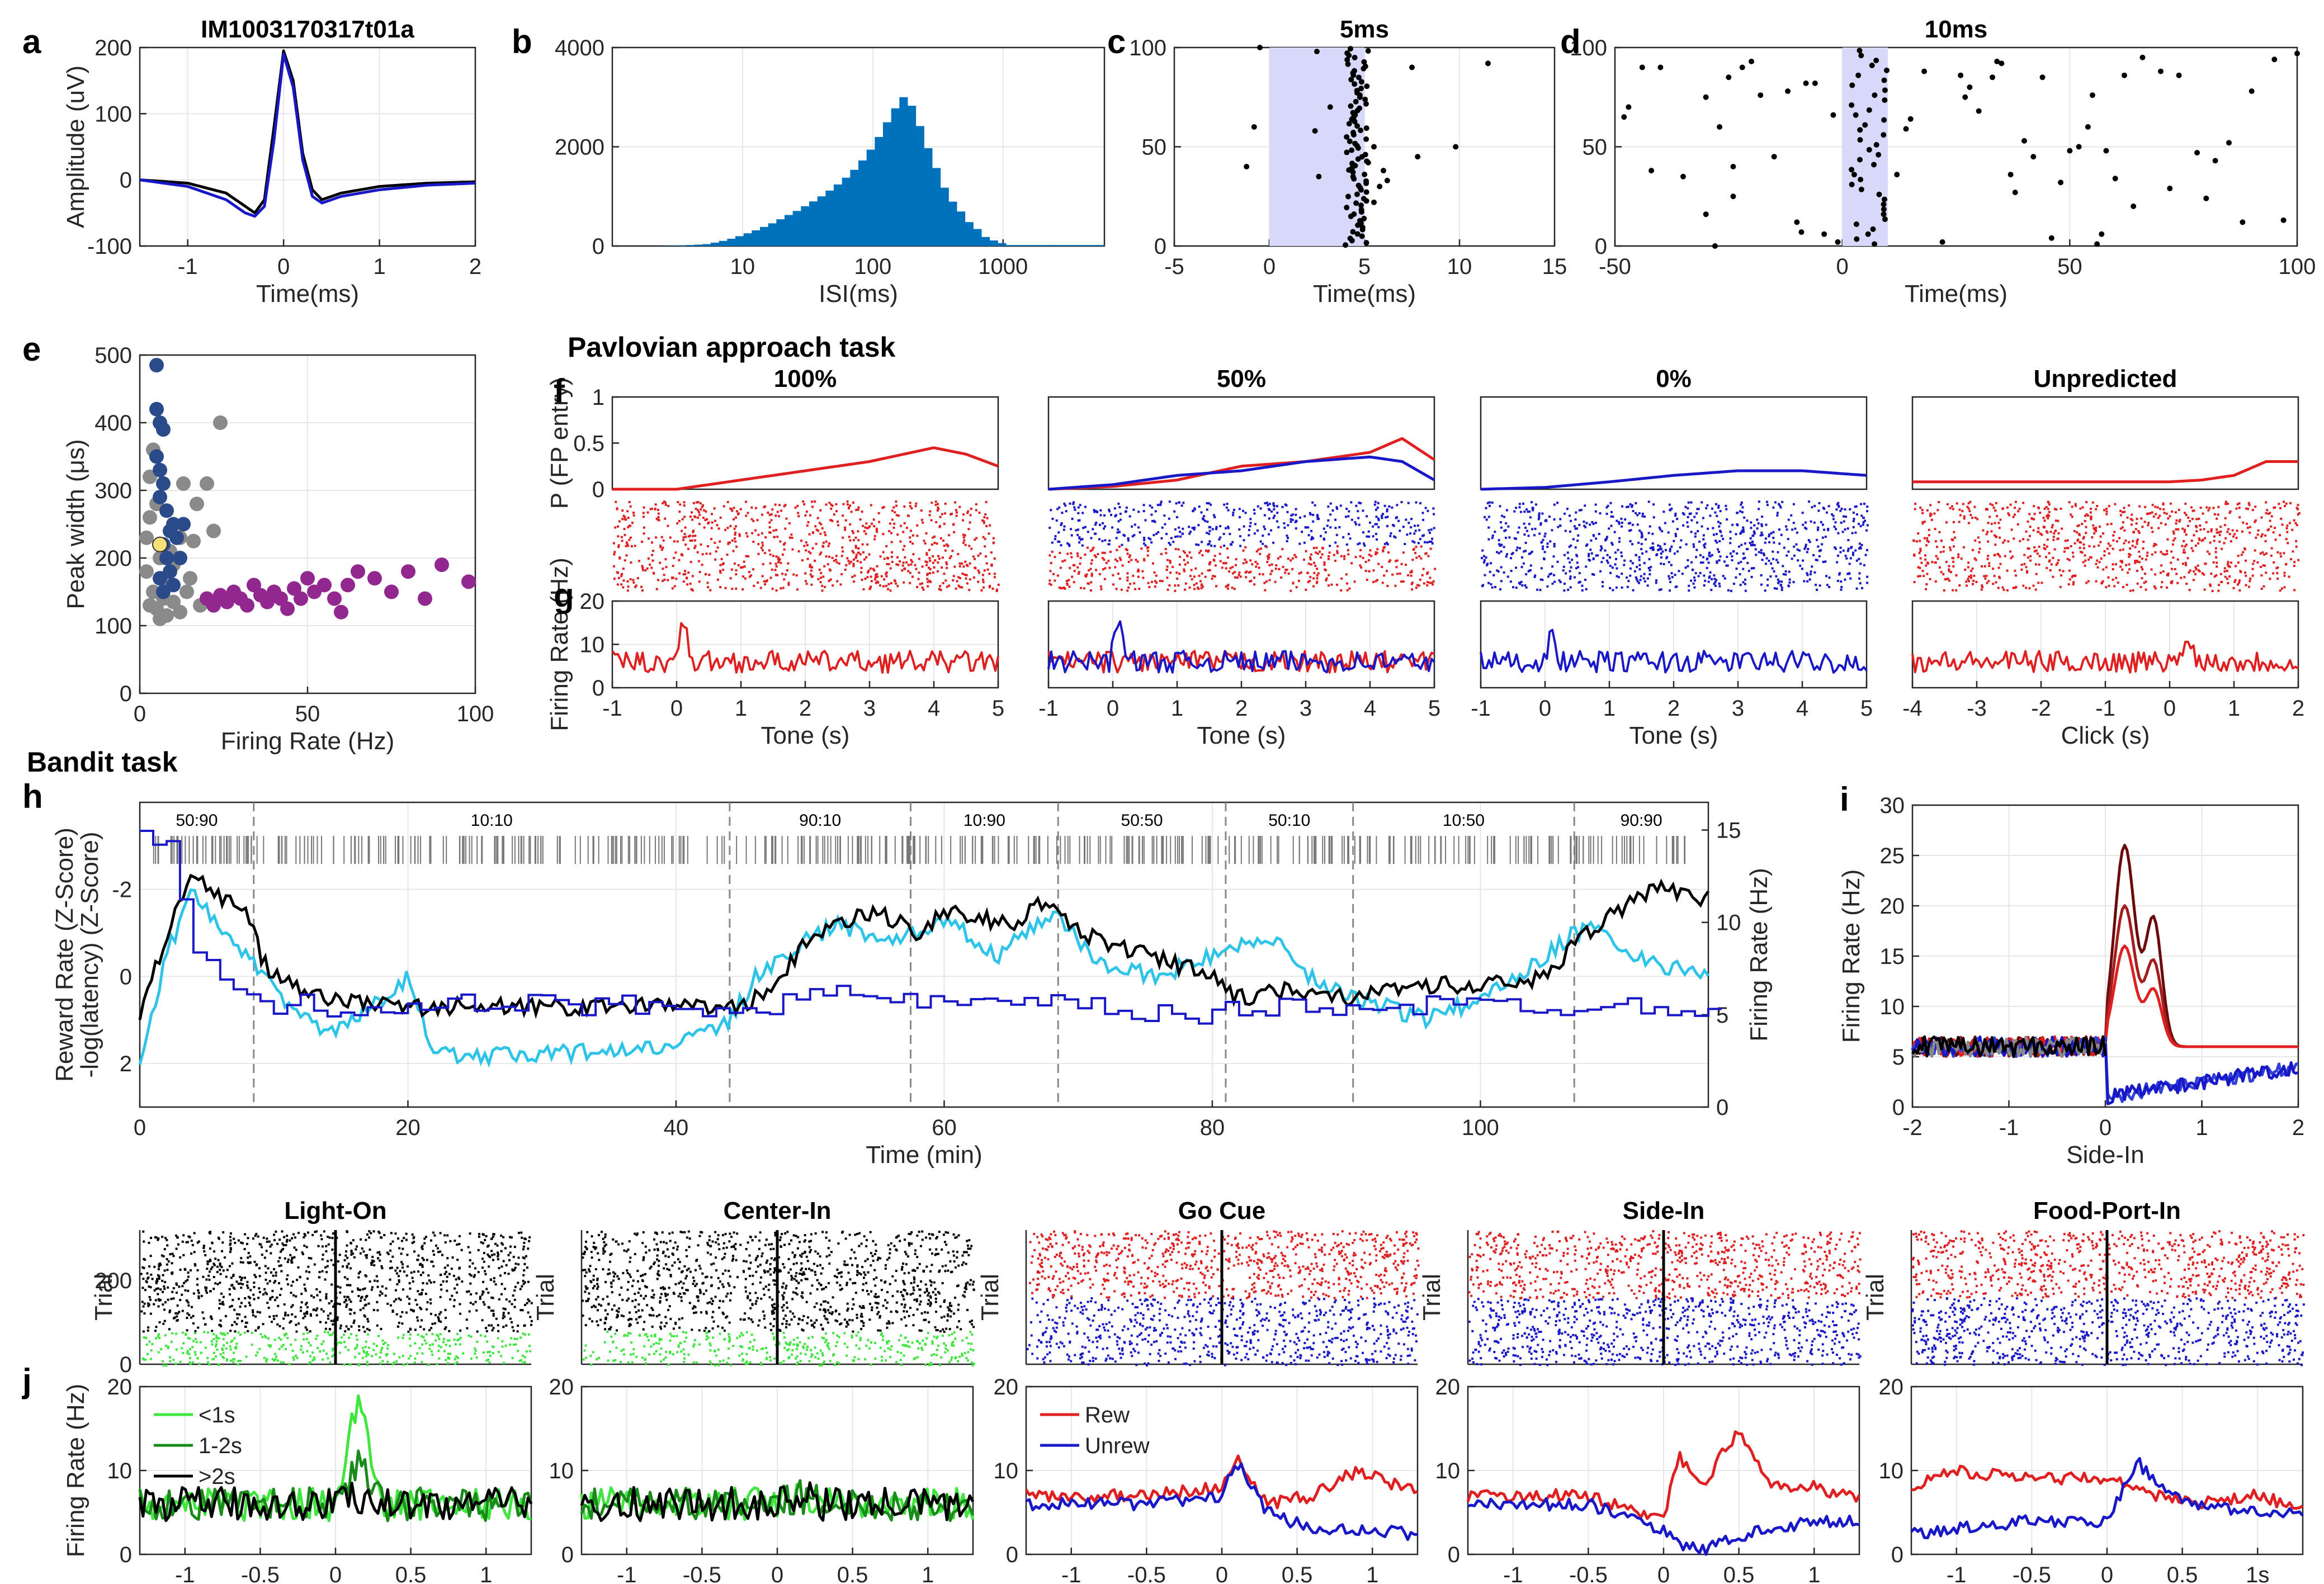 Image resolution: width=2324 pixels, height=1584 pixels. I want to click on y-tick-label: 10, so click(1892, 1007).